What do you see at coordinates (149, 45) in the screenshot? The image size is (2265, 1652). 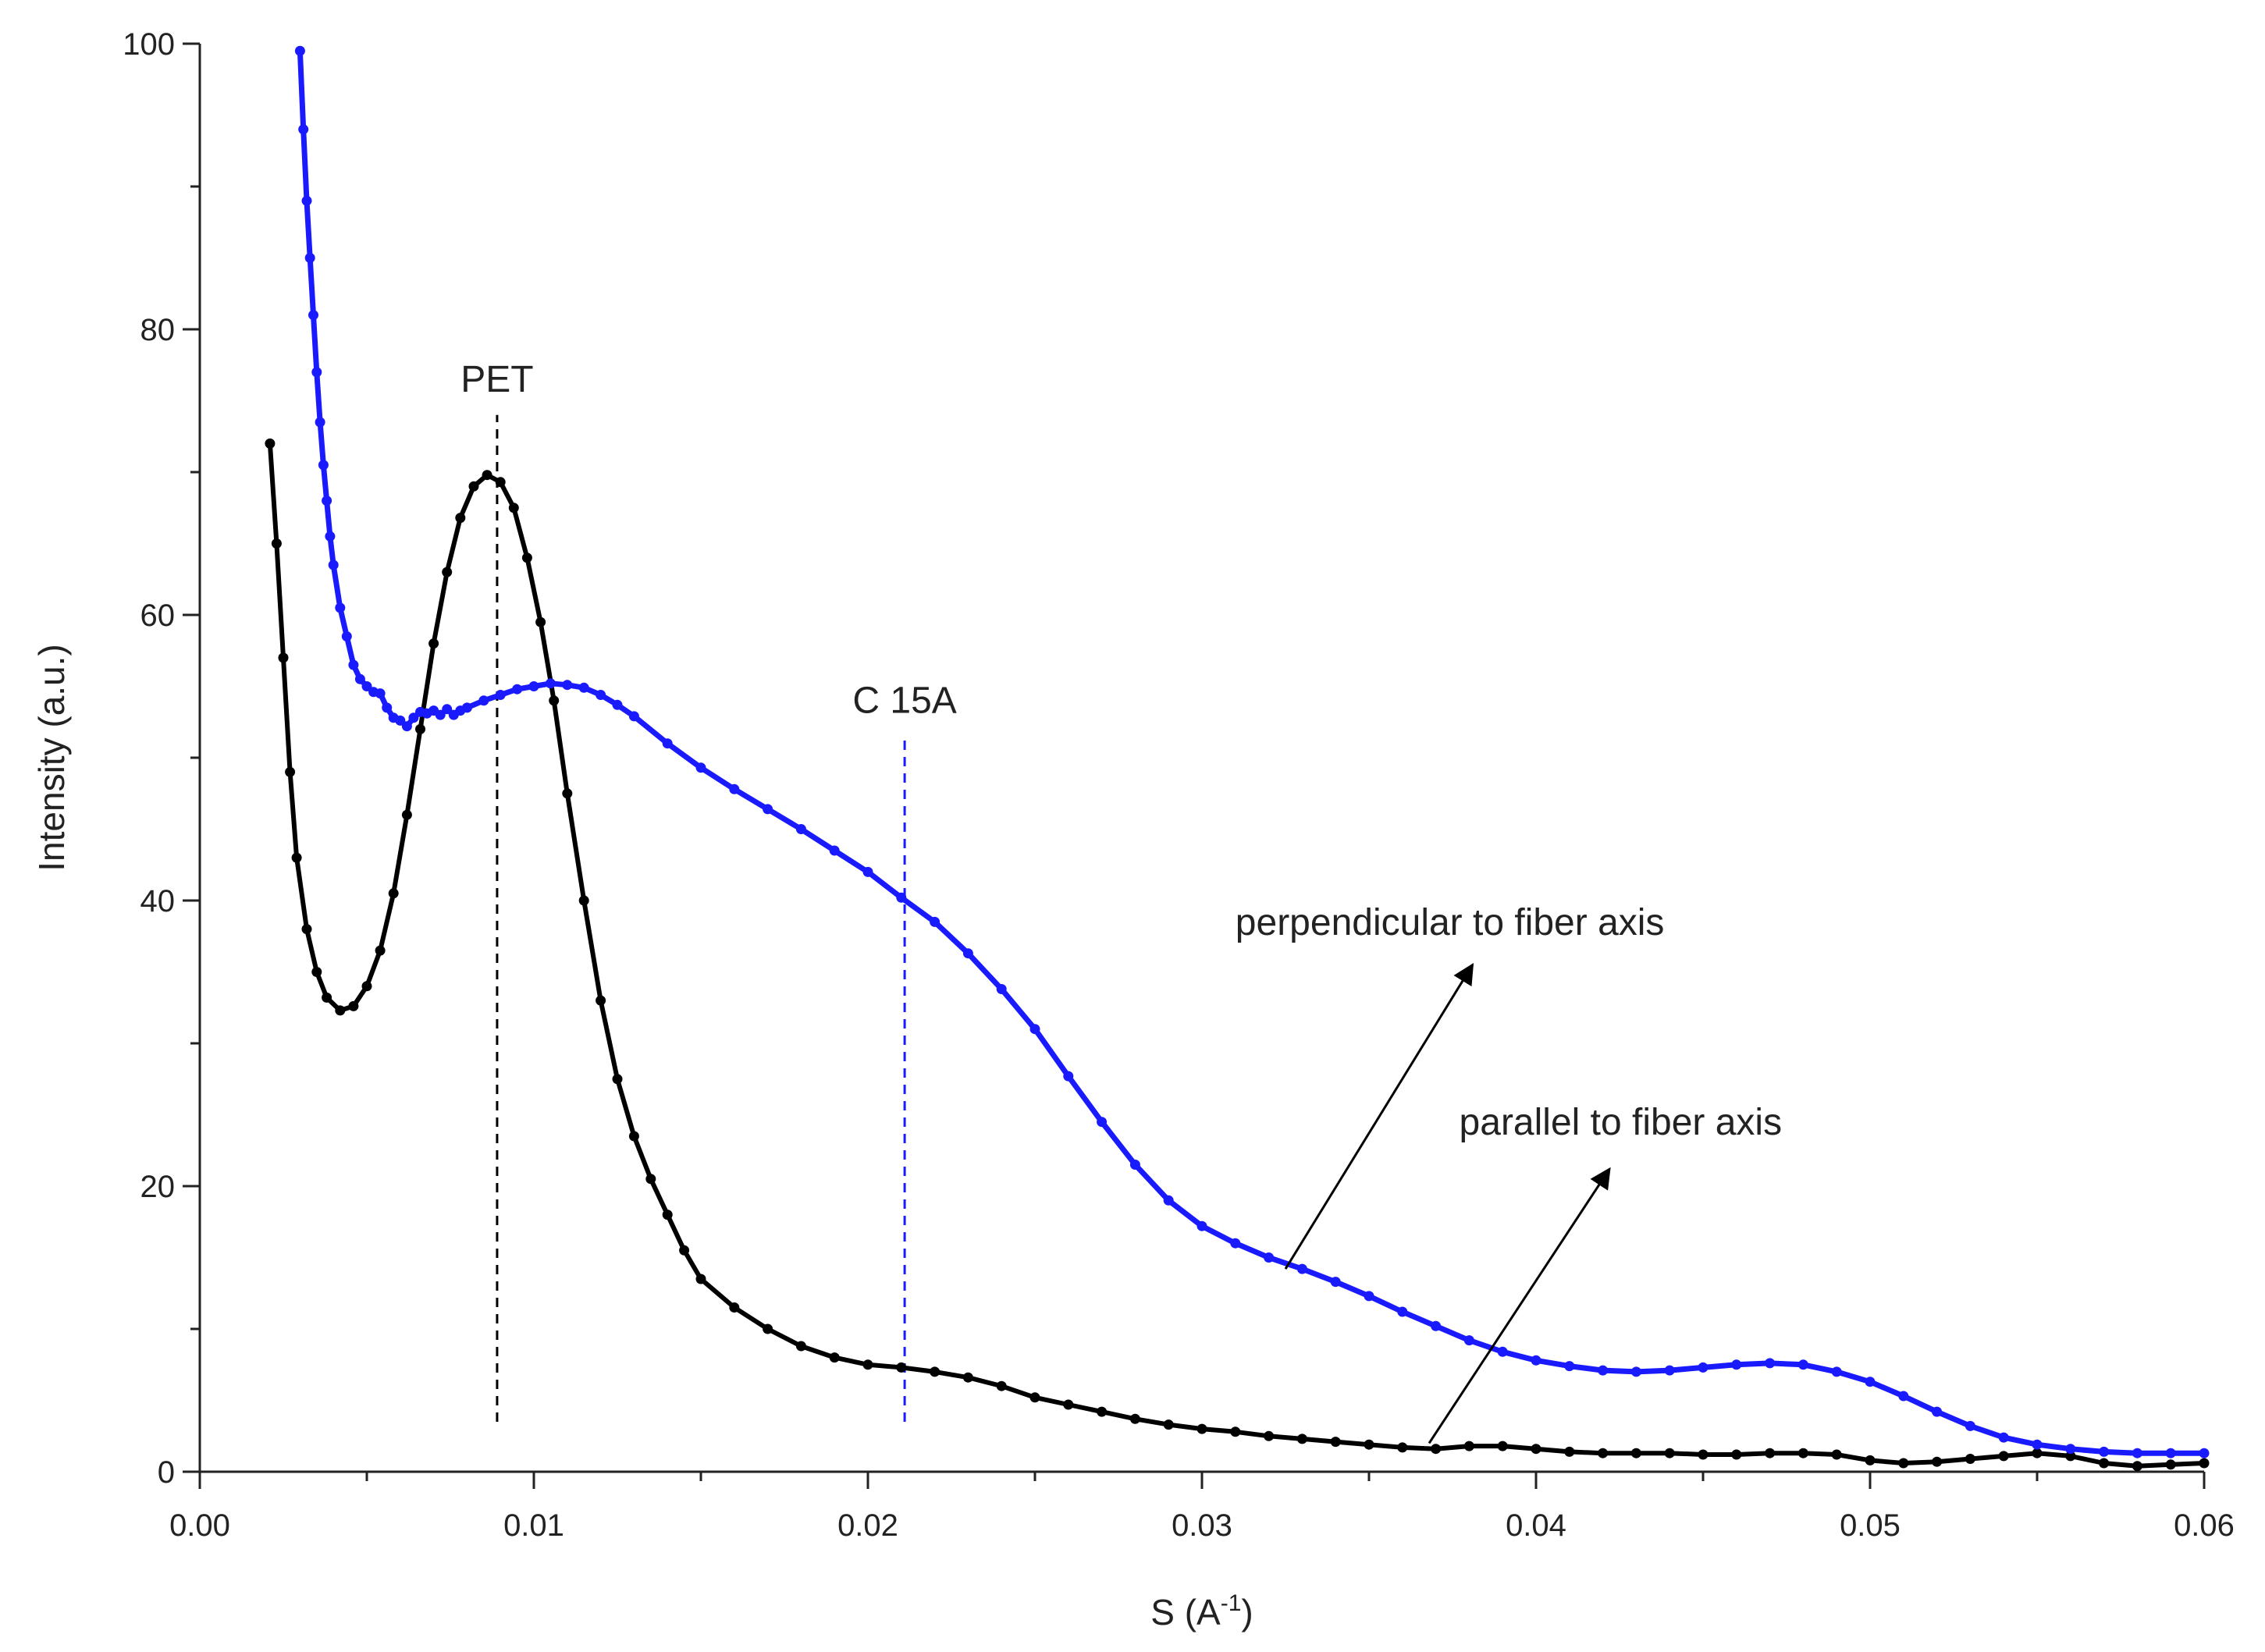 I see `y-tick-label: 100` at bounding box center [149, 45].